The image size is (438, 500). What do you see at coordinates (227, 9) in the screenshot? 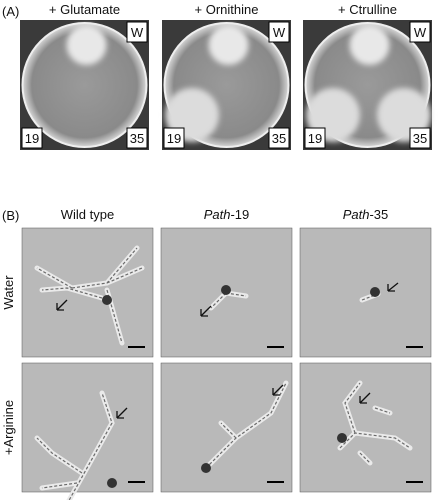
I see `column-title: + Ornithine` at bounding box center [227, 9].